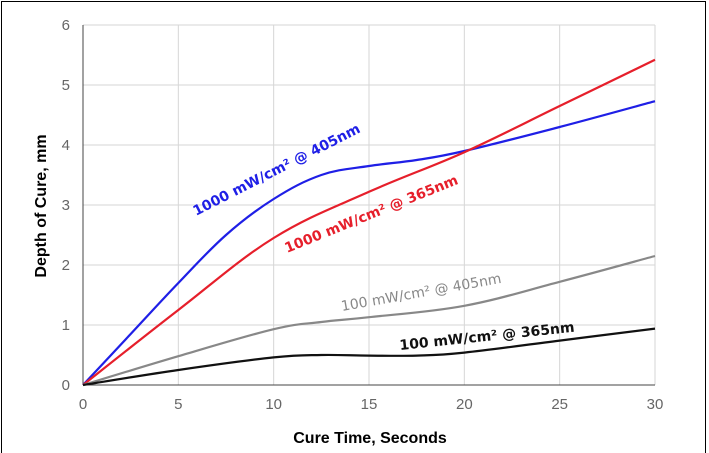  I want to click on y-tick-labels: 0 1 2 3 4 5 6, so click(66, 205).